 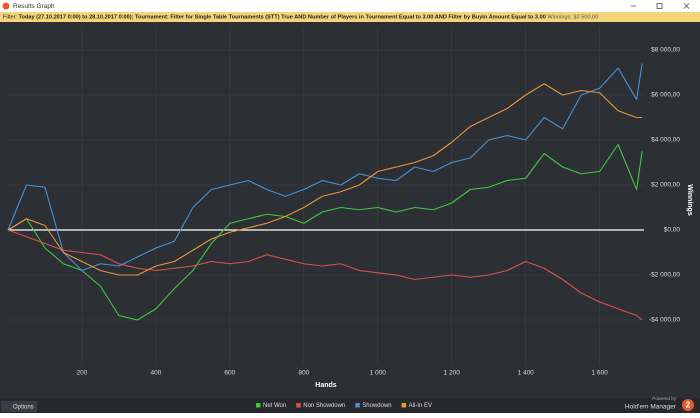 What do you see at coordinates (34, 6) in the screenshot?
I see `window-title: Results Graph` at bounding box center [34, 6].